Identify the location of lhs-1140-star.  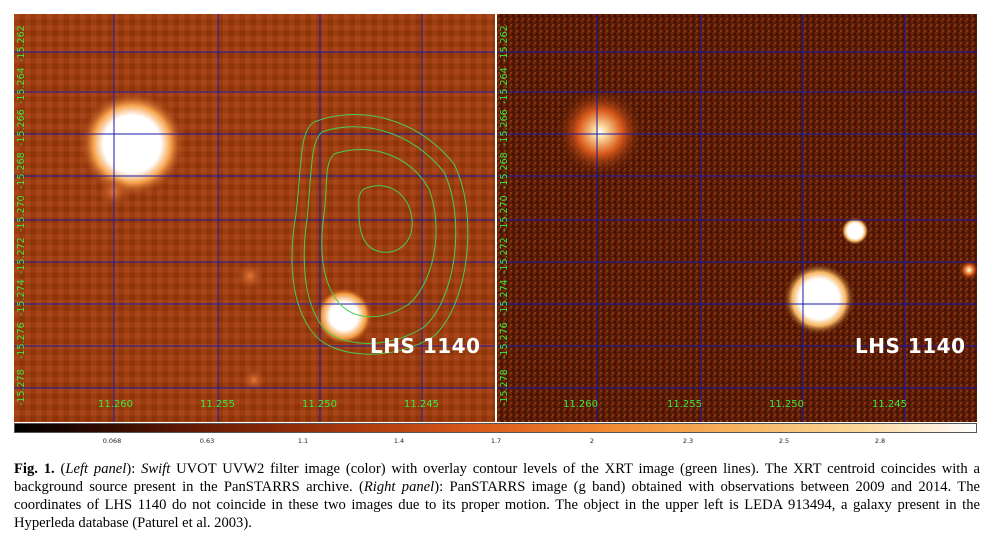
(819, 299).